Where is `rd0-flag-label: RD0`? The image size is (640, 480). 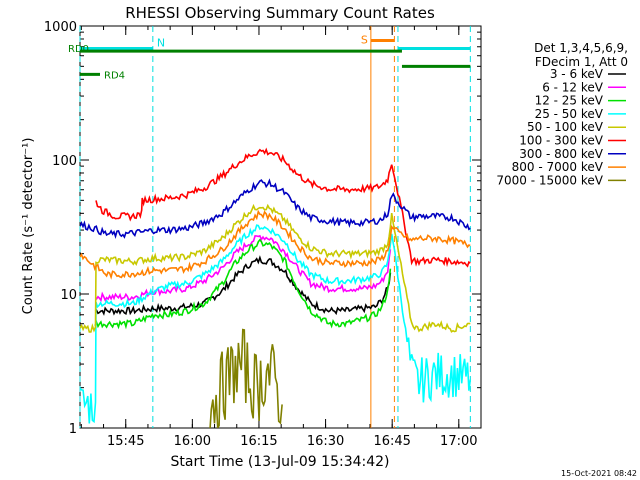 rd0-flag-label: RD0 is located at coordinates (78, 49).